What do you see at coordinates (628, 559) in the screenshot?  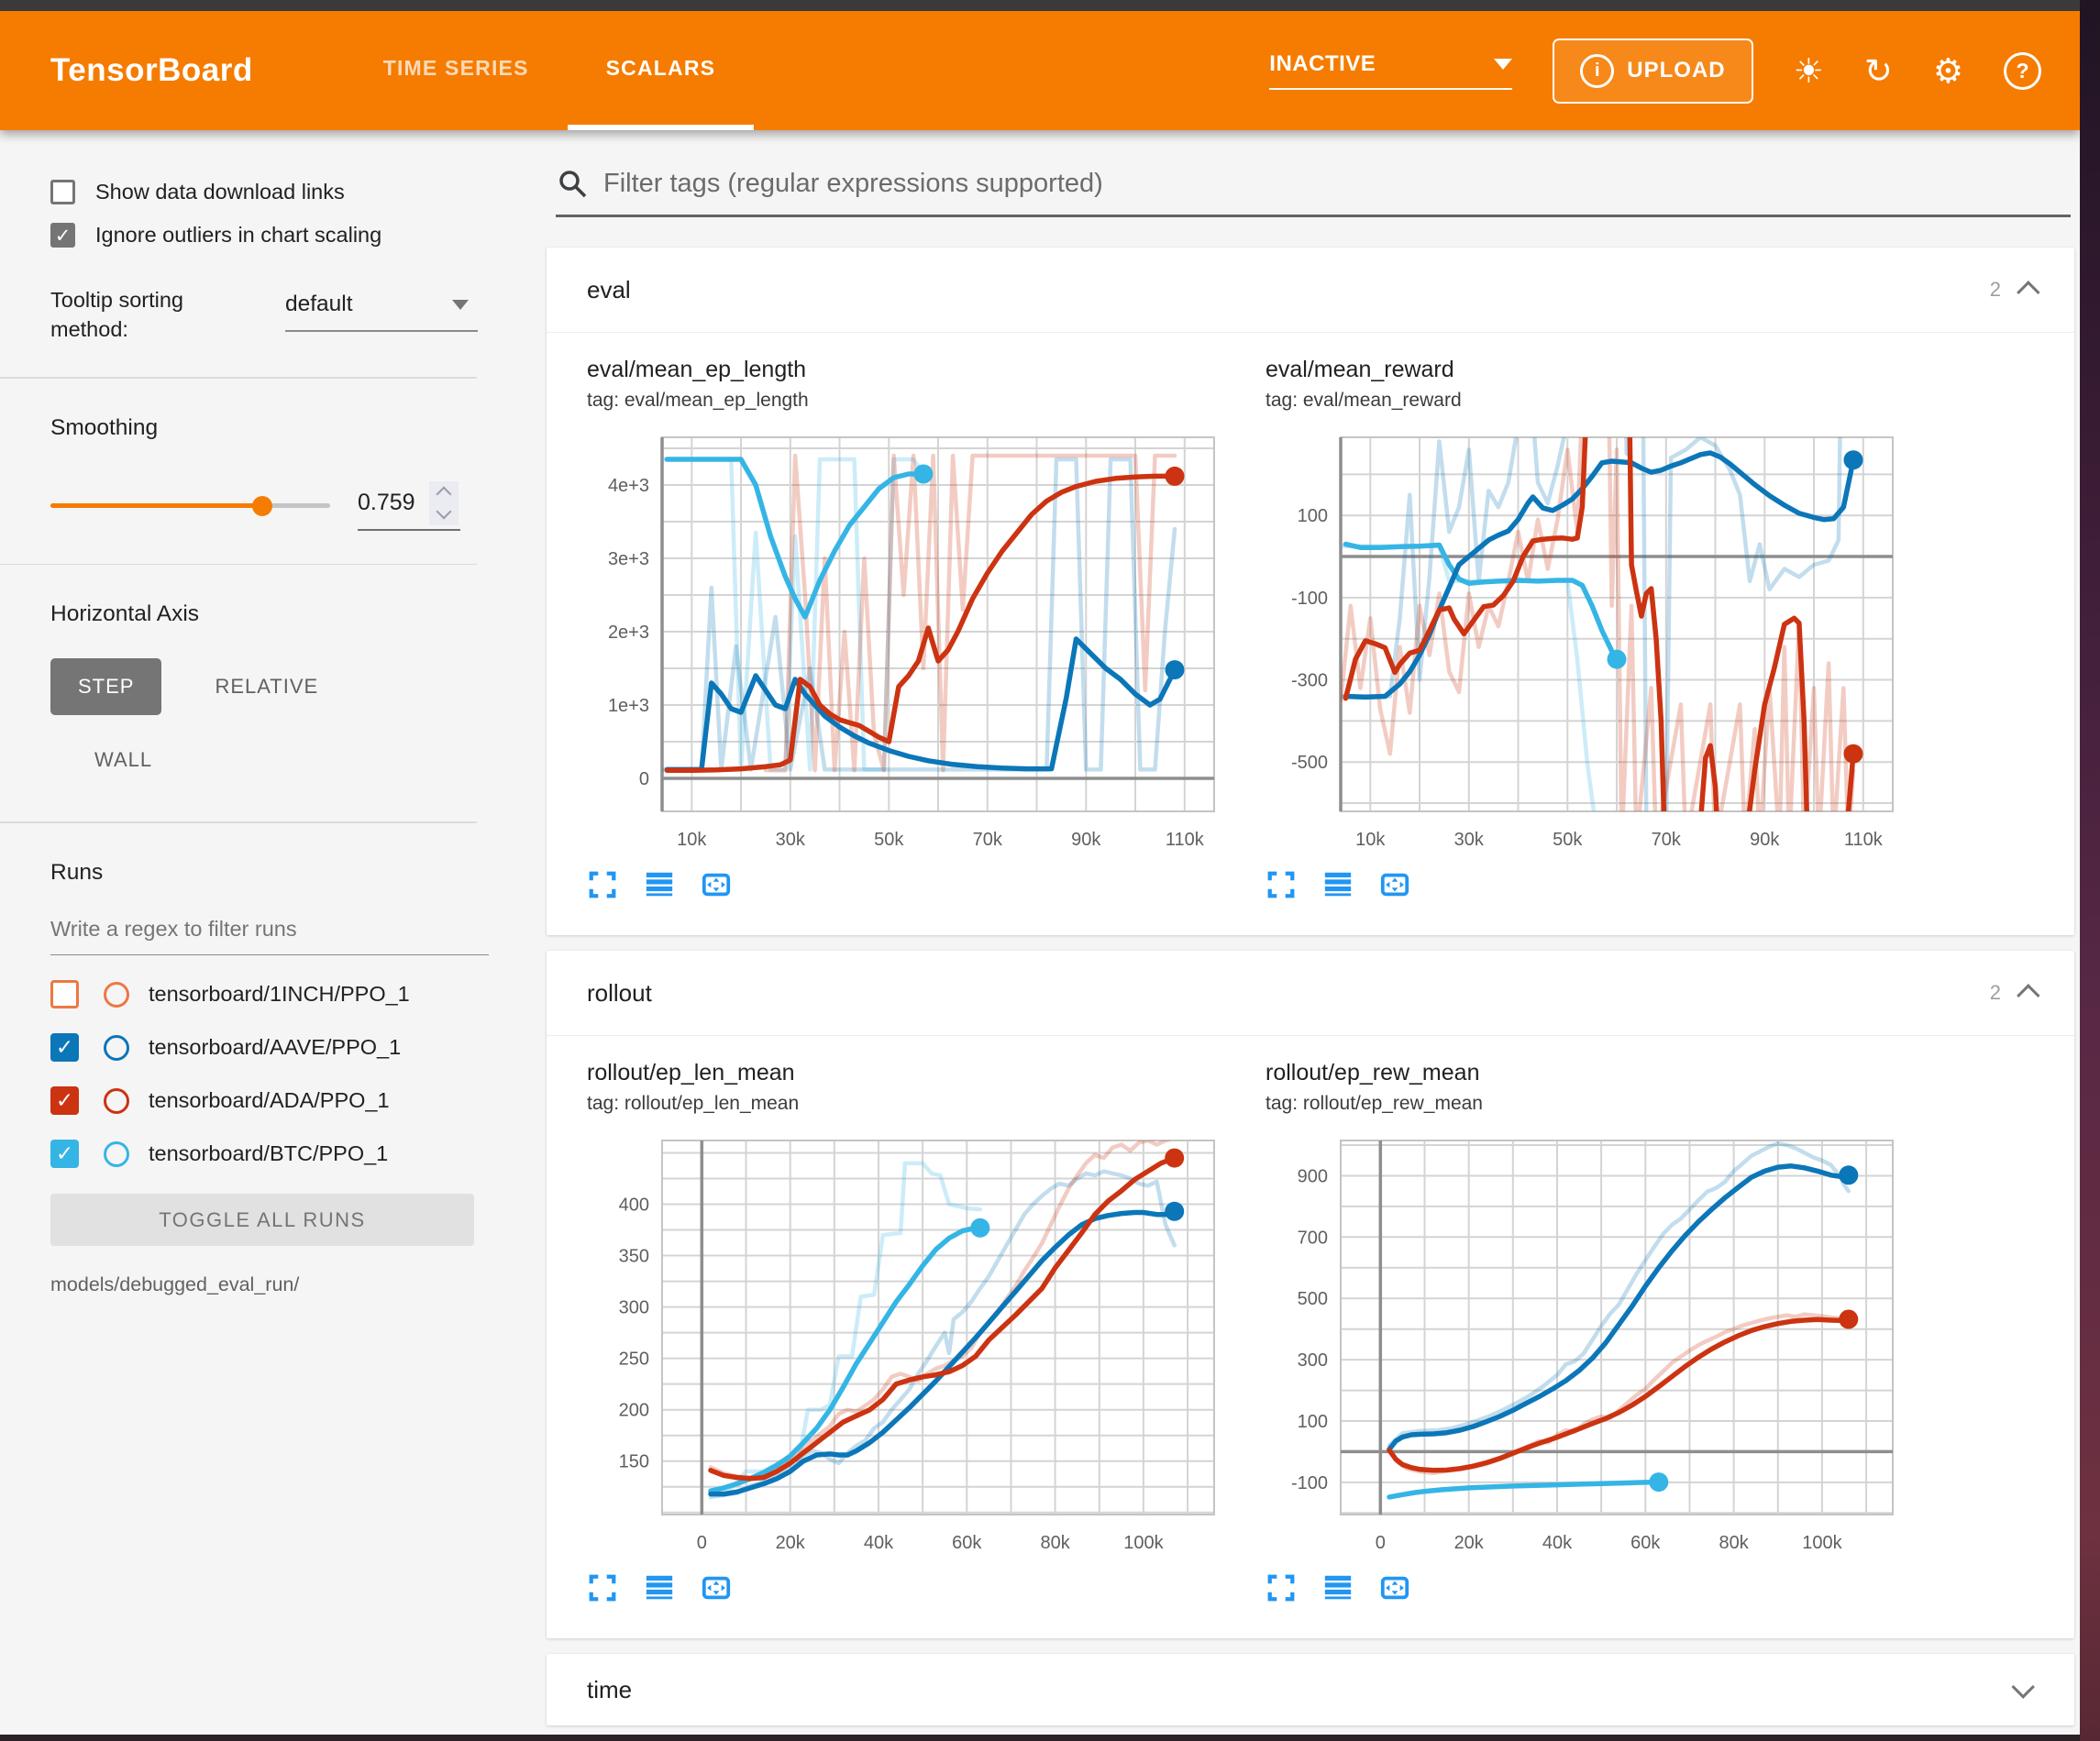 I see `svg-text: 3e+3` at bounding box center [628, 559].